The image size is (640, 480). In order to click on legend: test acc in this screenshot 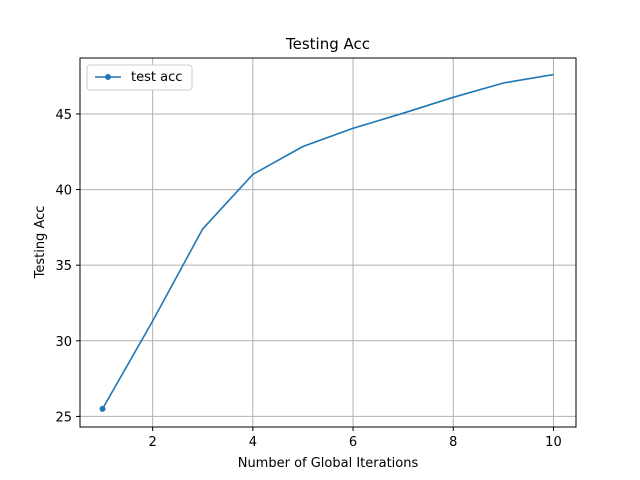, I will do `click(139, 77)`.